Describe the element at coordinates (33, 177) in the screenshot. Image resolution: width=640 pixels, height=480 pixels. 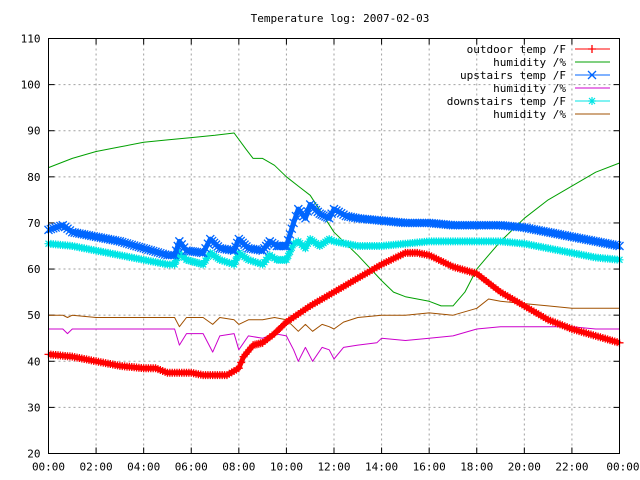
I see `y-tick-label: 80` at that location.